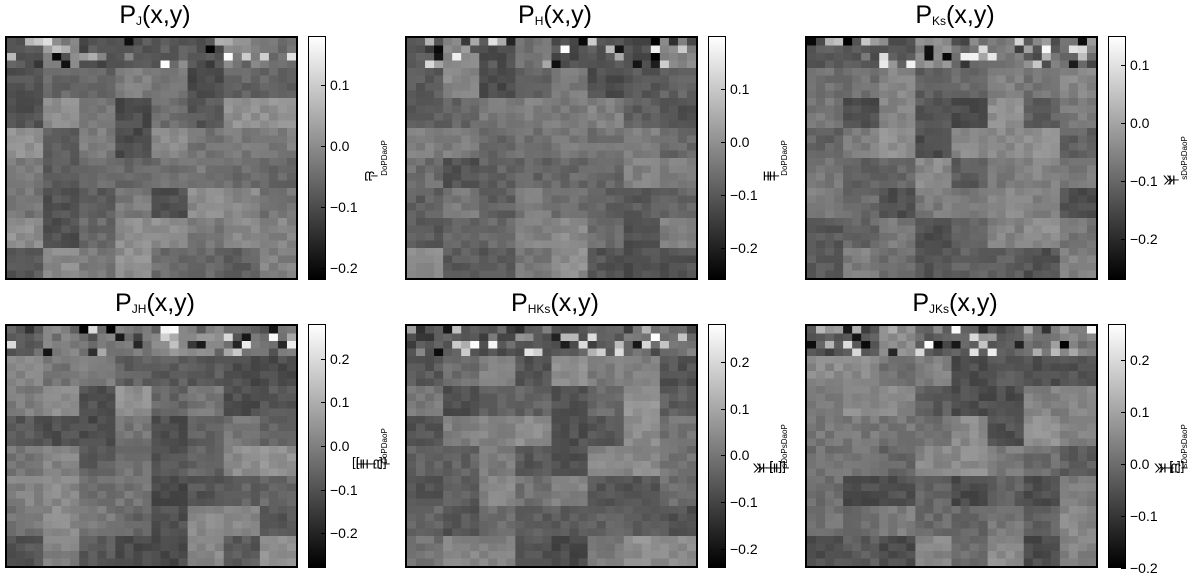 The width and height of the screenshot is (1200, 576). I want to click on colorbar, so click(1117, 158).